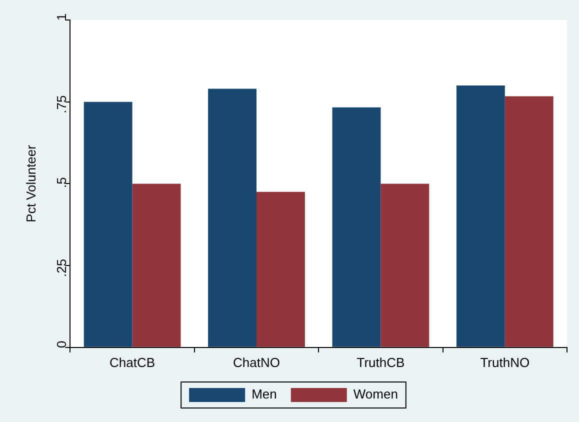 The height and width of the screenshot is (422, 579). Describe the element at coordinates (61, 344) in the screenshot. I see `y-tick-label: 0` at that location.